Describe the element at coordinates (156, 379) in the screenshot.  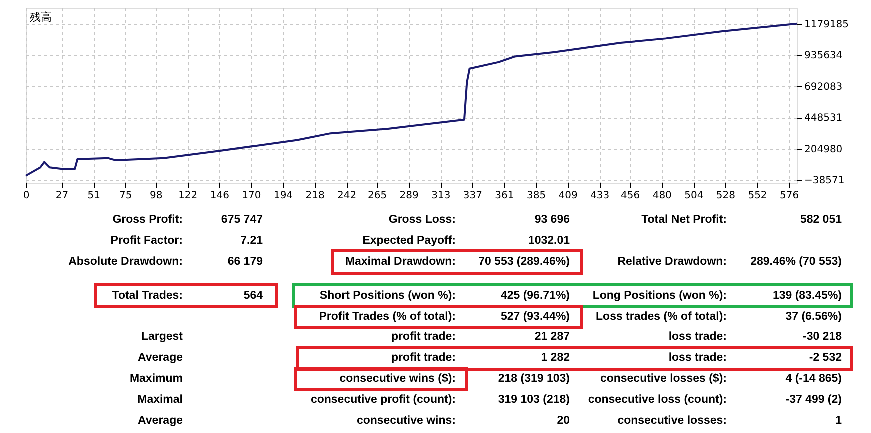
I see `text: Maximum` at that location.